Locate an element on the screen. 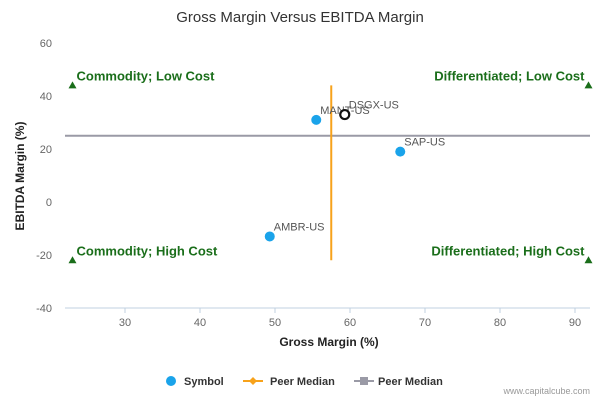  quadrant-label: Commodity; Low Cost is located at coordinates (146, 75).